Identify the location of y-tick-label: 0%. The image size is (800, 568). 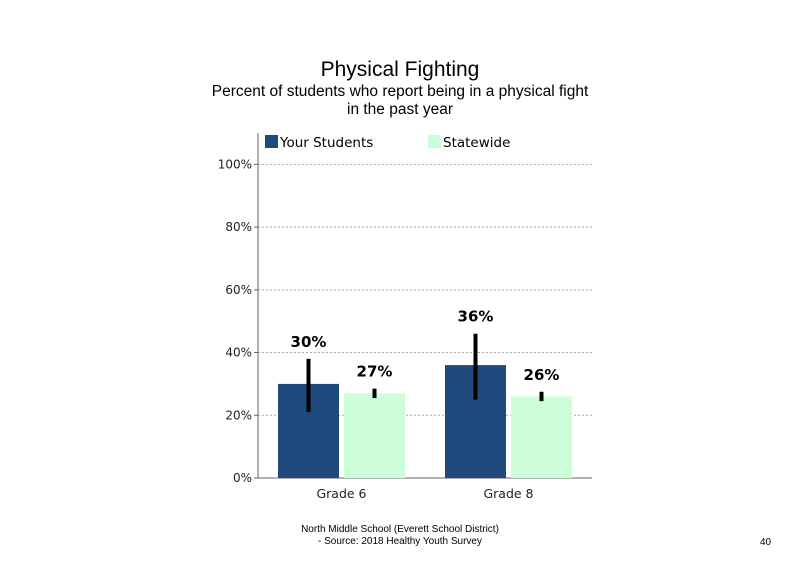
(242, 478).